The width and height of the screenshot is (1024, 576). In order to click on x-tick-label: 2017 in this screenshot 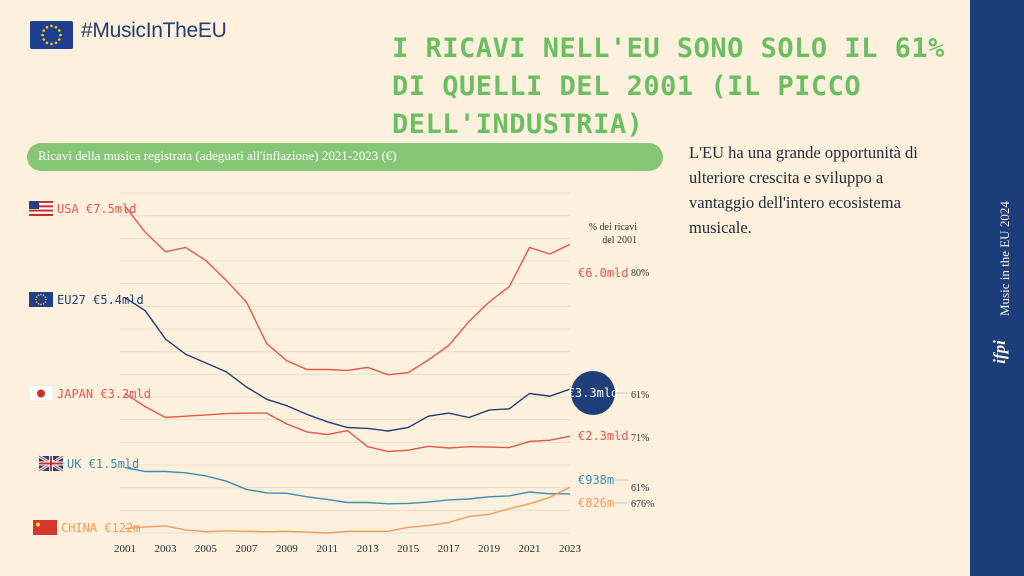, I will do `click(449, 549)`.